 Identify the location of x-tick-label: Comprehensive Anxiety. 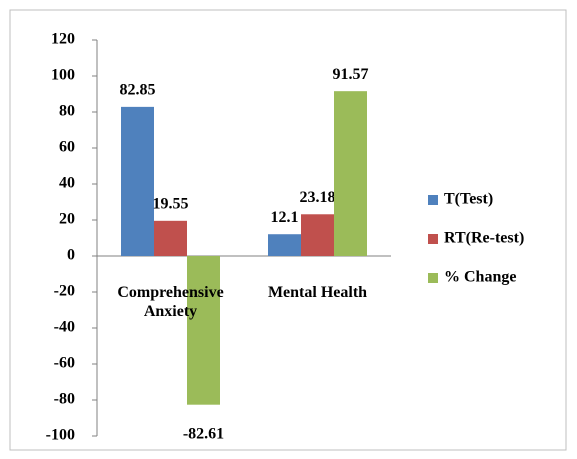
(170, 302).